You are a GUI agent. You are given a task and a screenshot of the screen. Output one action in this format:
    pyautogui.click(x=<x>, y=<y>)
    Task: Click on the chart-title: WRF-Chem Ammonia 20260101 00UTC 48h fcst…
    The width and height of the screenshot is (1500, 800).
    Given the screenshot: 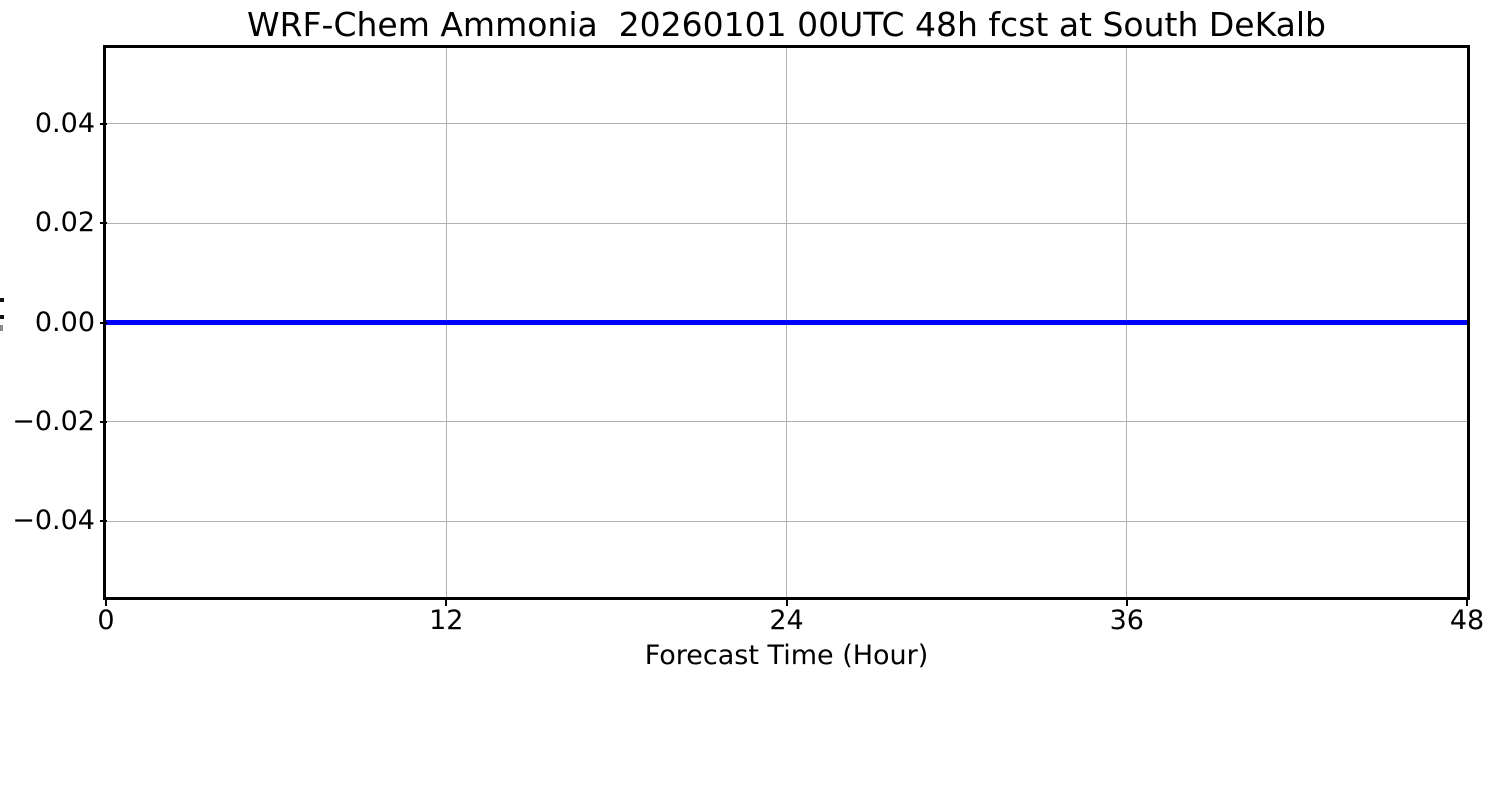 What is the action you would take?
    pyautogui.click(x=786, y=24)
    